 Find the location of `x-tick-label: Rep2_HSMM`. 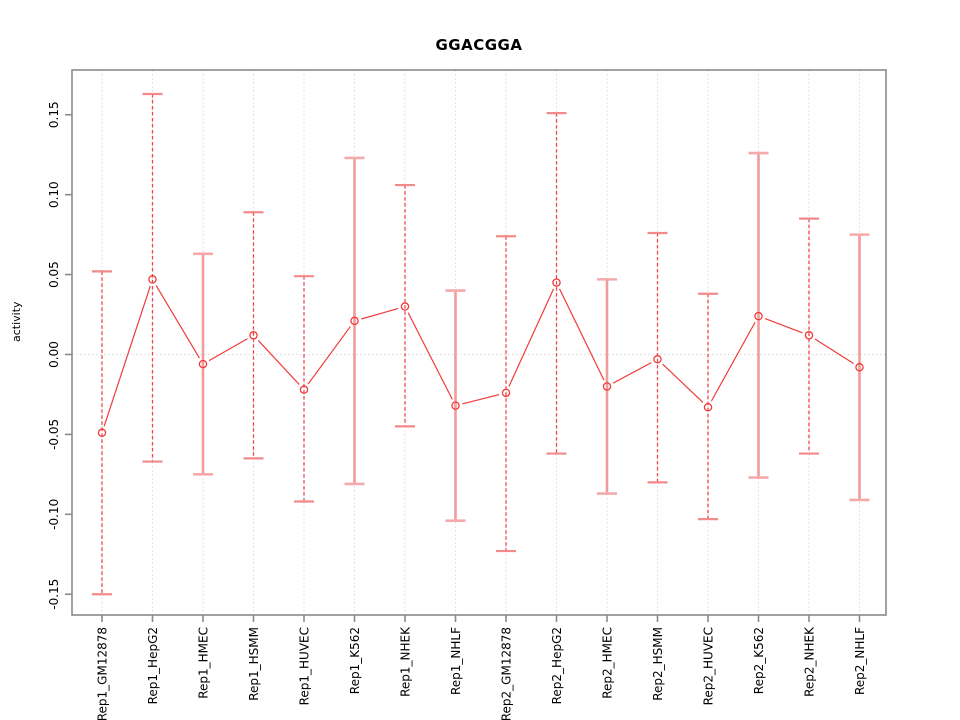

x-tick-label: Rep2_HSMM is located at coordinates (658, 664).